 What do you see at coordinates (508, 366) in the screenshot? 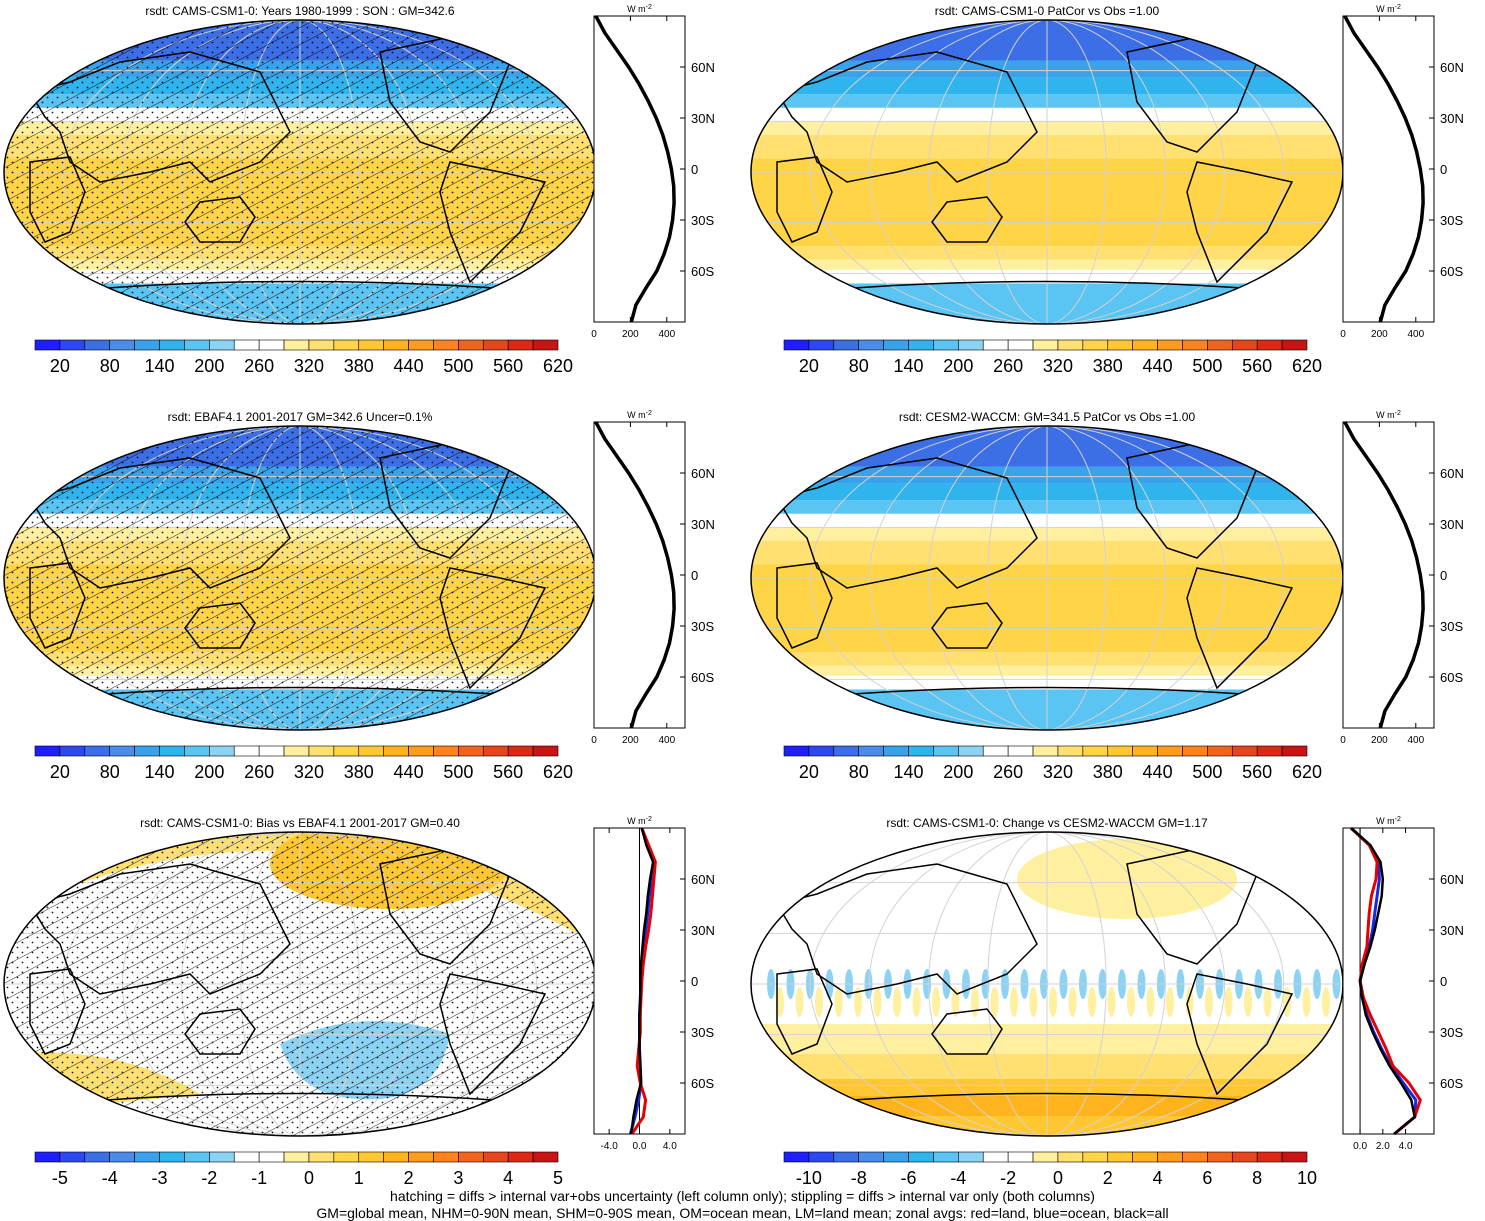
I see `colorbar-label: 560` at bounding box center [508, 366].